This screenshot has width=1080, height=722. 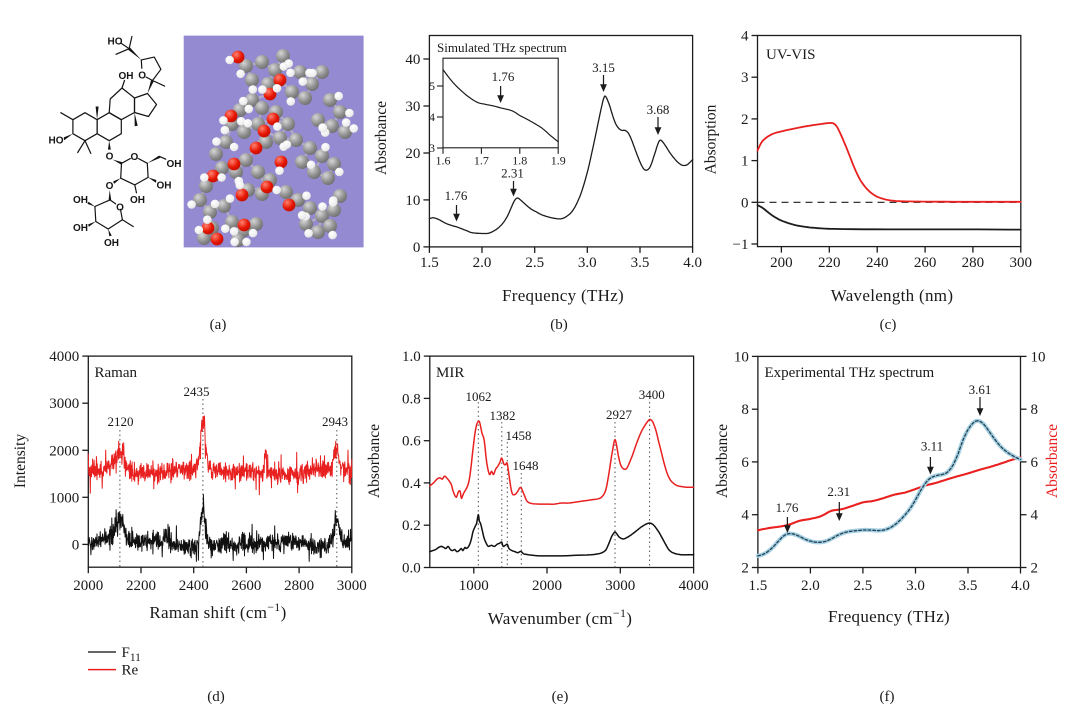 I want to click on svg-text: 3.68, so click(x=658, y=109).